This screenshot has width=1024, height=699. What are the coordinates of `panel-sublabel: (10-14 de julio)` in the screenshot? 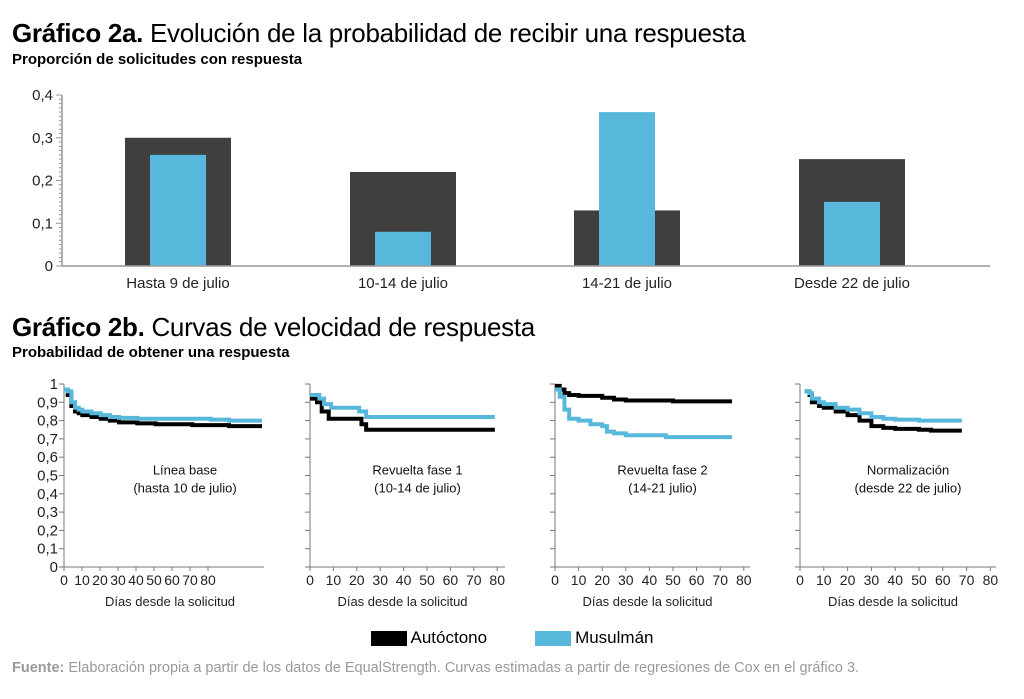 It's located at (417, 488).